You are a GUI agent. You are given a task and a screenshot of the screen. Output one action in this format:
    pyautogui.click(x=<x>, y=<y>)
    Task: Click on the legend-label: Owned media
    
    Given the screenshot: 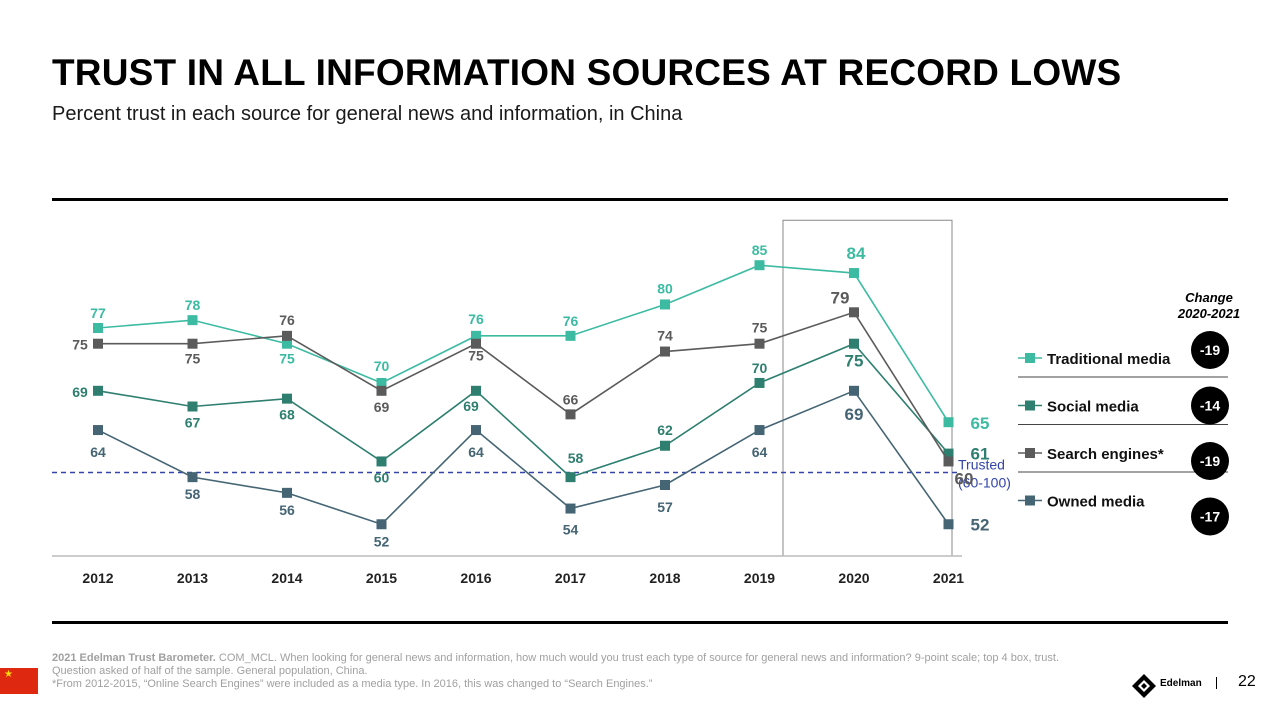 What is the action you would take?
    pyautogui.click(x=1096, y=502)
    